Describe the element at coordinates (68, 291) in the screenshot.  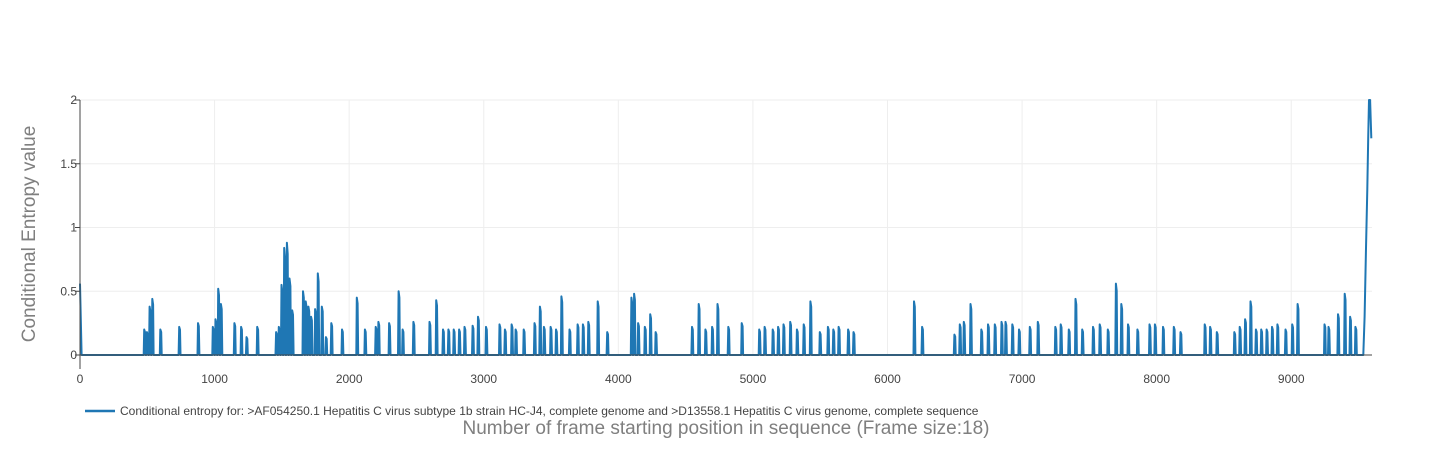
I see `y-tick-label: 0.5` at that location.